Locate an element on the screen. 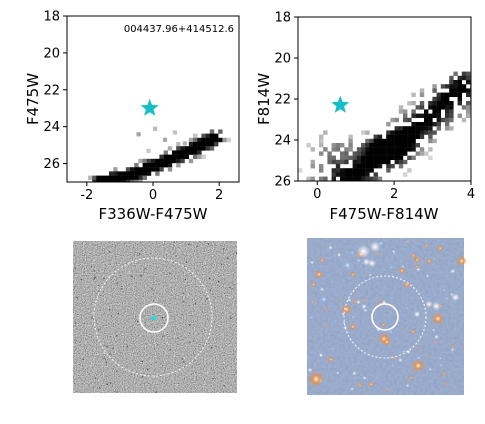  star-marker is located at coordinates (340, 104).